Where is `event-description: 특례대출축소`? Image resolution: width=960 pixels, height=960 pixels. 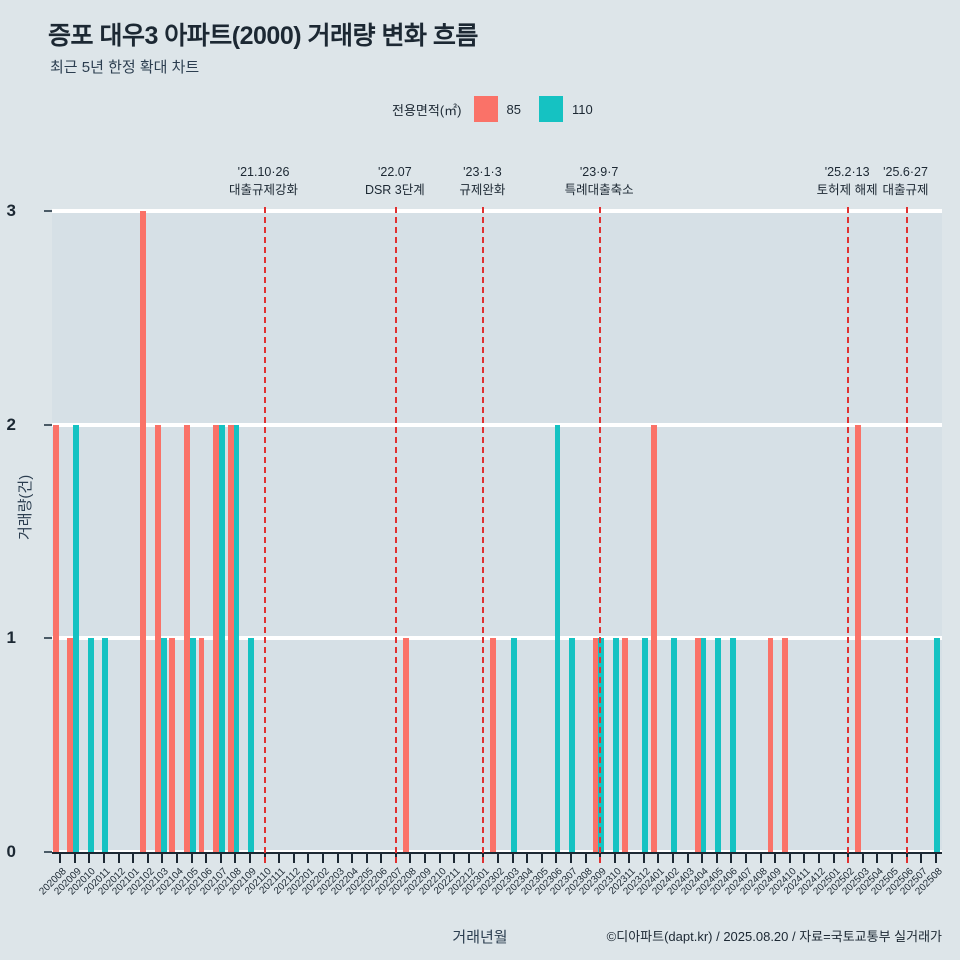
event-description: 특례대출축소 is located at coordinates (599, 190).